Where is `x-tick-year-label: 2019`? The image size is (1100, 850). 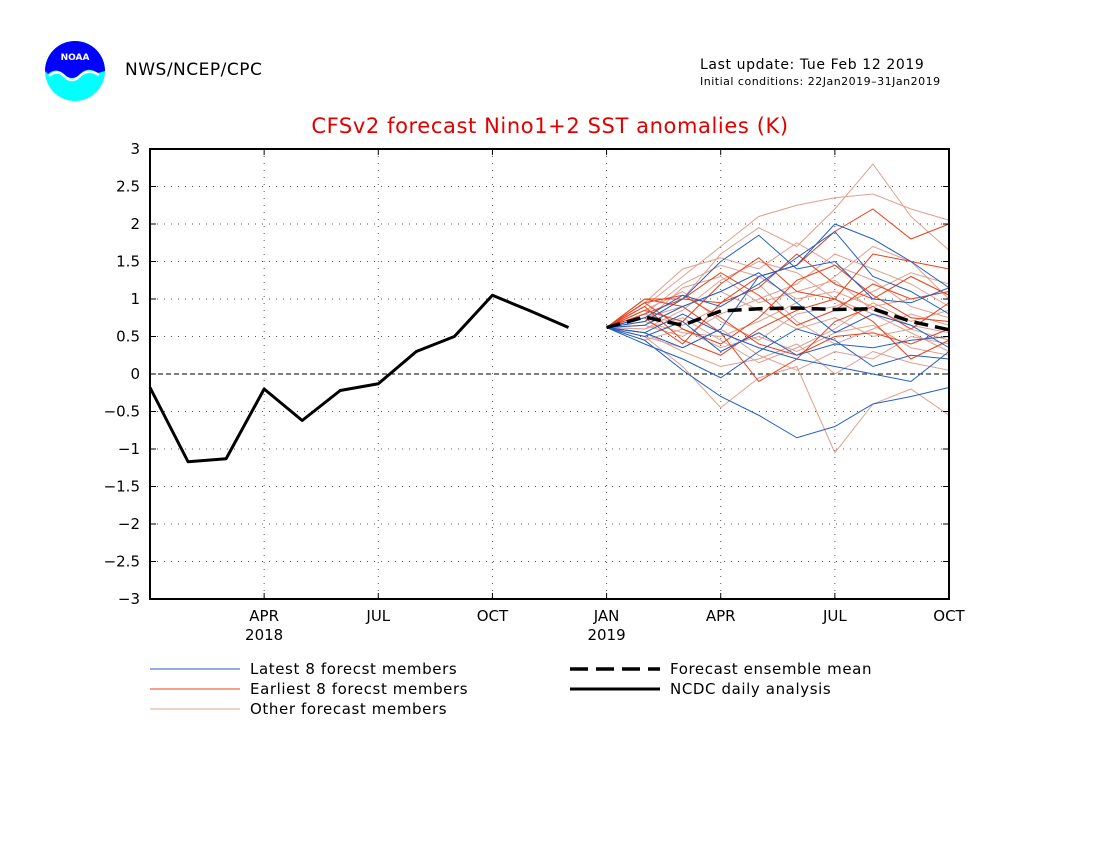 x-tick-year-label: 2019 is located at coordinates (606, 635).